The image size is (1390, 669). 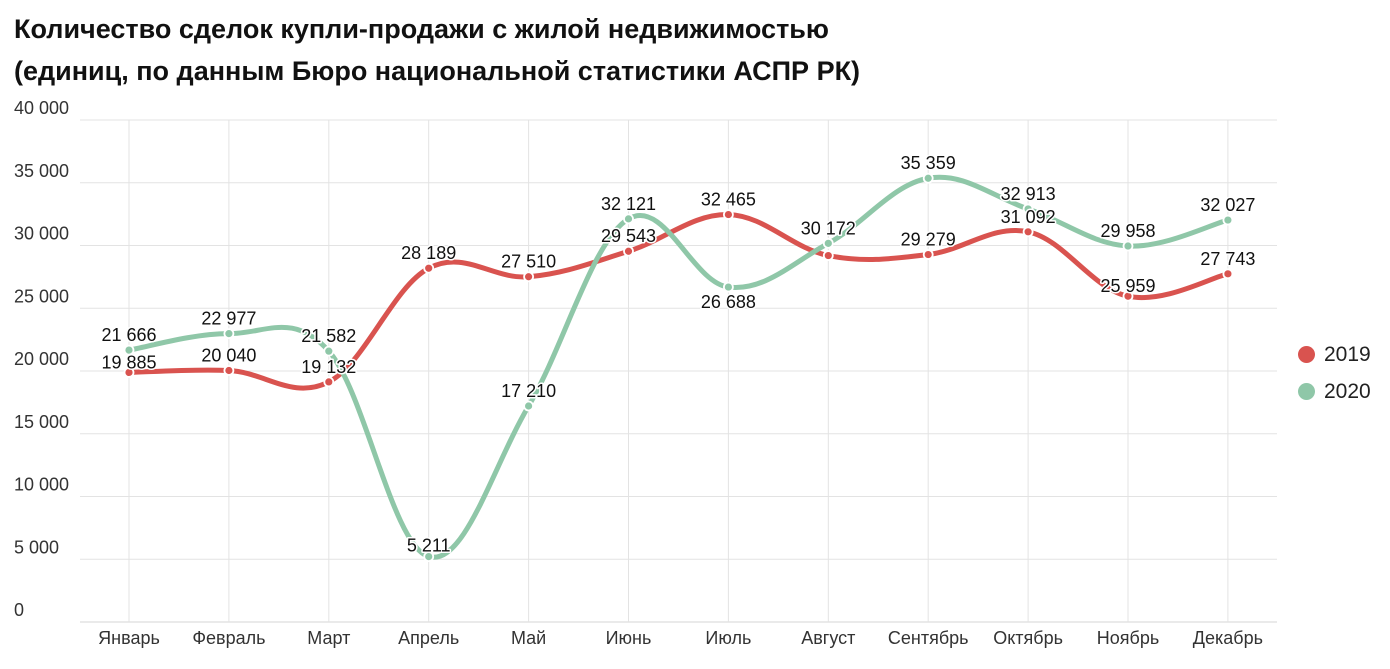 What do you see at coordinates (629, 638) in the screenshot?
I see `x-tick-label: Июнь` at bounding box center [629, 638].